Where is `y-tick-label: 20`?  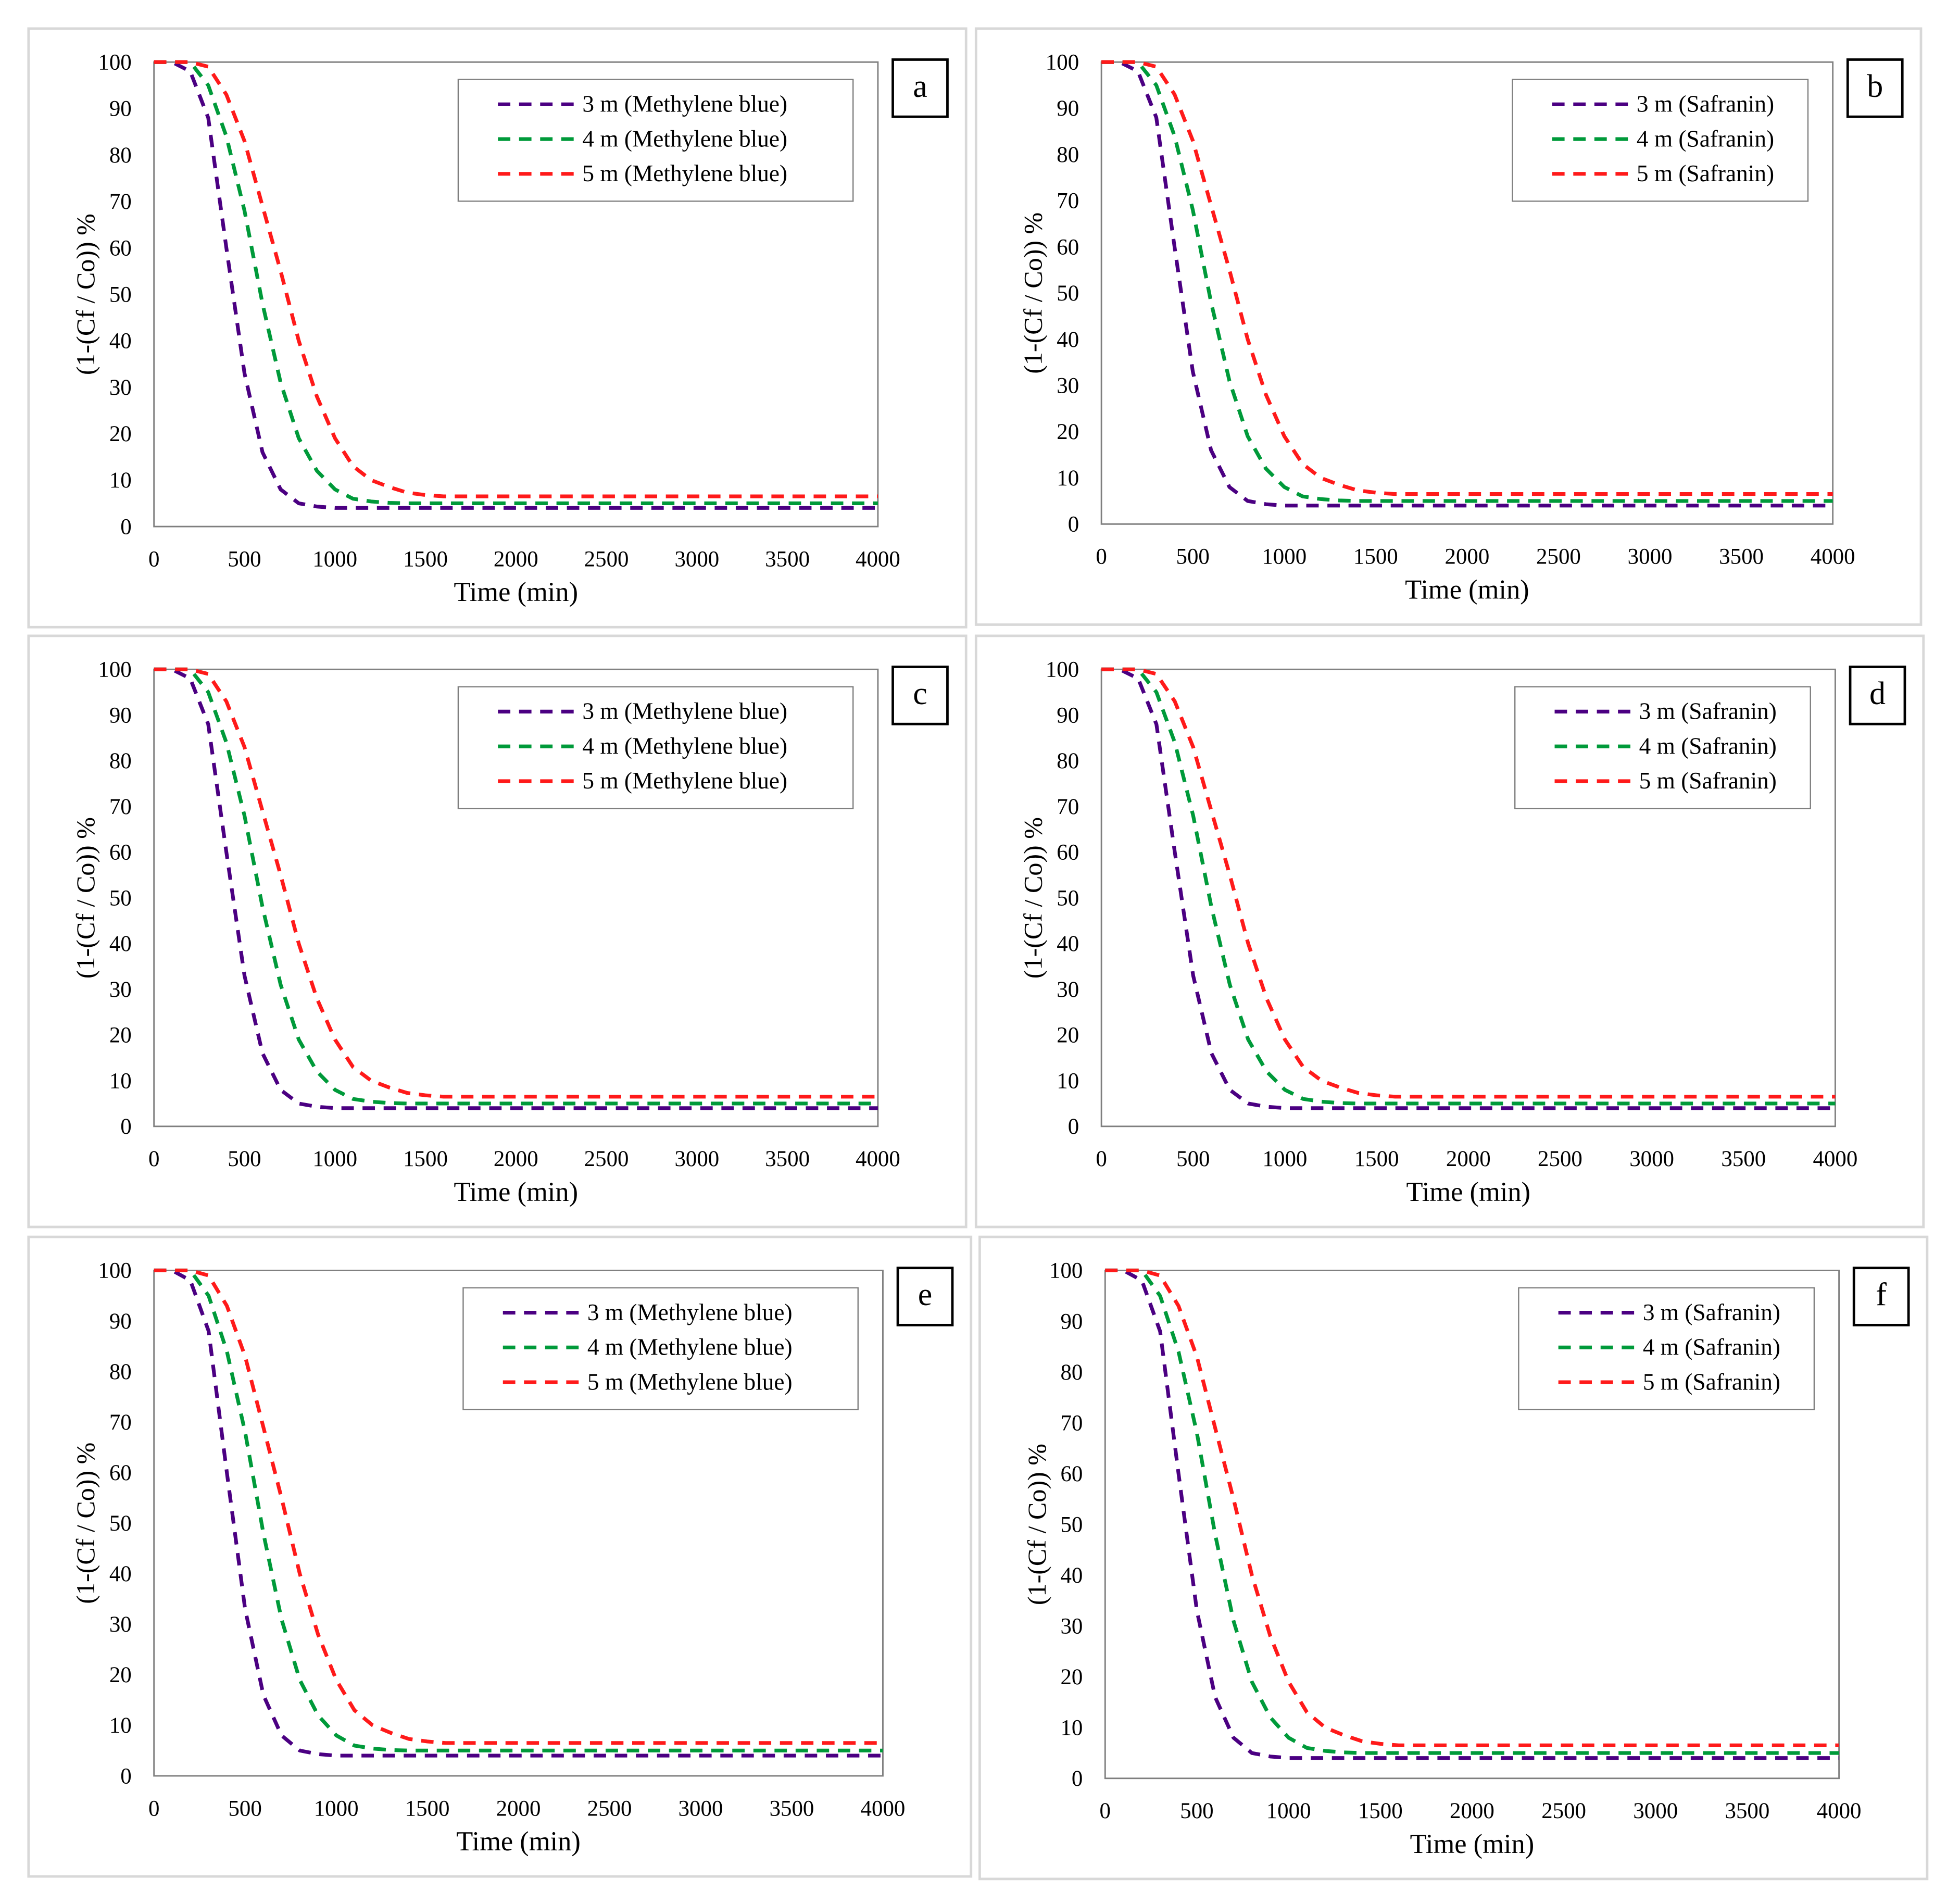
y-tick-label: 20 is located at coordinates (120, 434).